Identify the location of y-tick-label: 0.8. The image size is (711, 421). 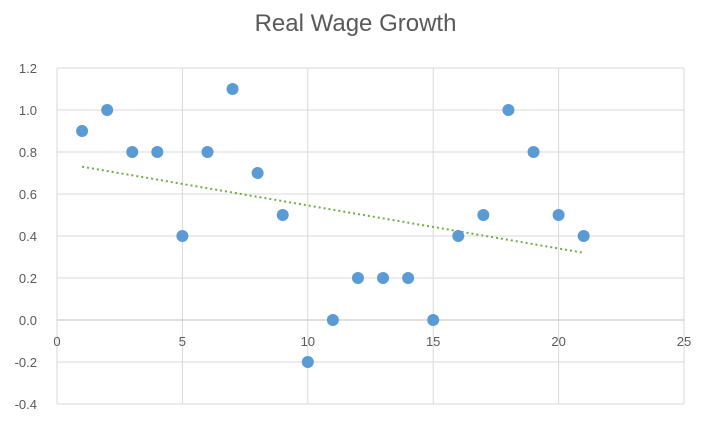
(28, 152).